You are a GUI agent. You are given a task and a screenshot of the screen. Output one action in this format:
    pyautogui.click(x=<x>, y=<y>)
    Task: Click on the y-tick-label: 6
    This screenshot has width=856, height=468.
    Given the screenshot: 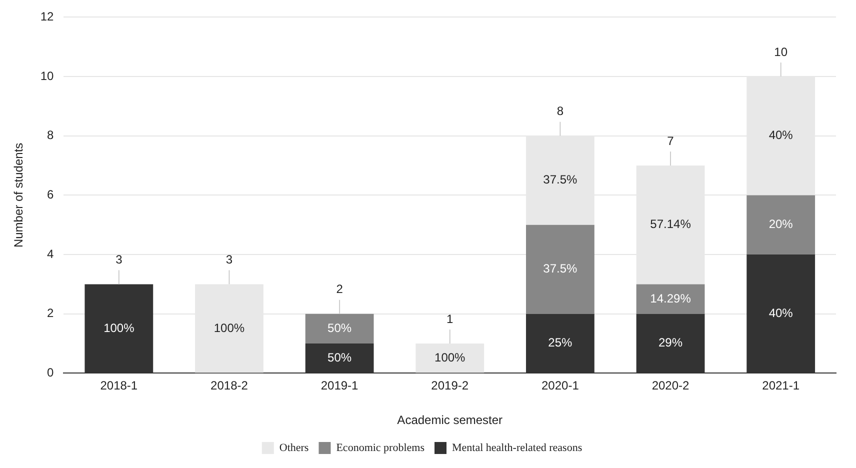 What is the action you would take?
    pyautogui.click(x=50, y=195)
    